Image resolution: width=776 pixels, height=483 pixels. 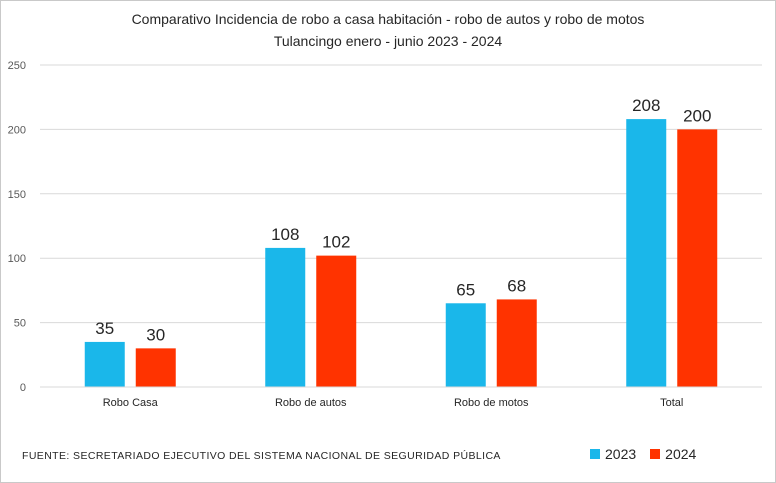 I want to click on y-tick-label: 50, so click(x=20, y=324).